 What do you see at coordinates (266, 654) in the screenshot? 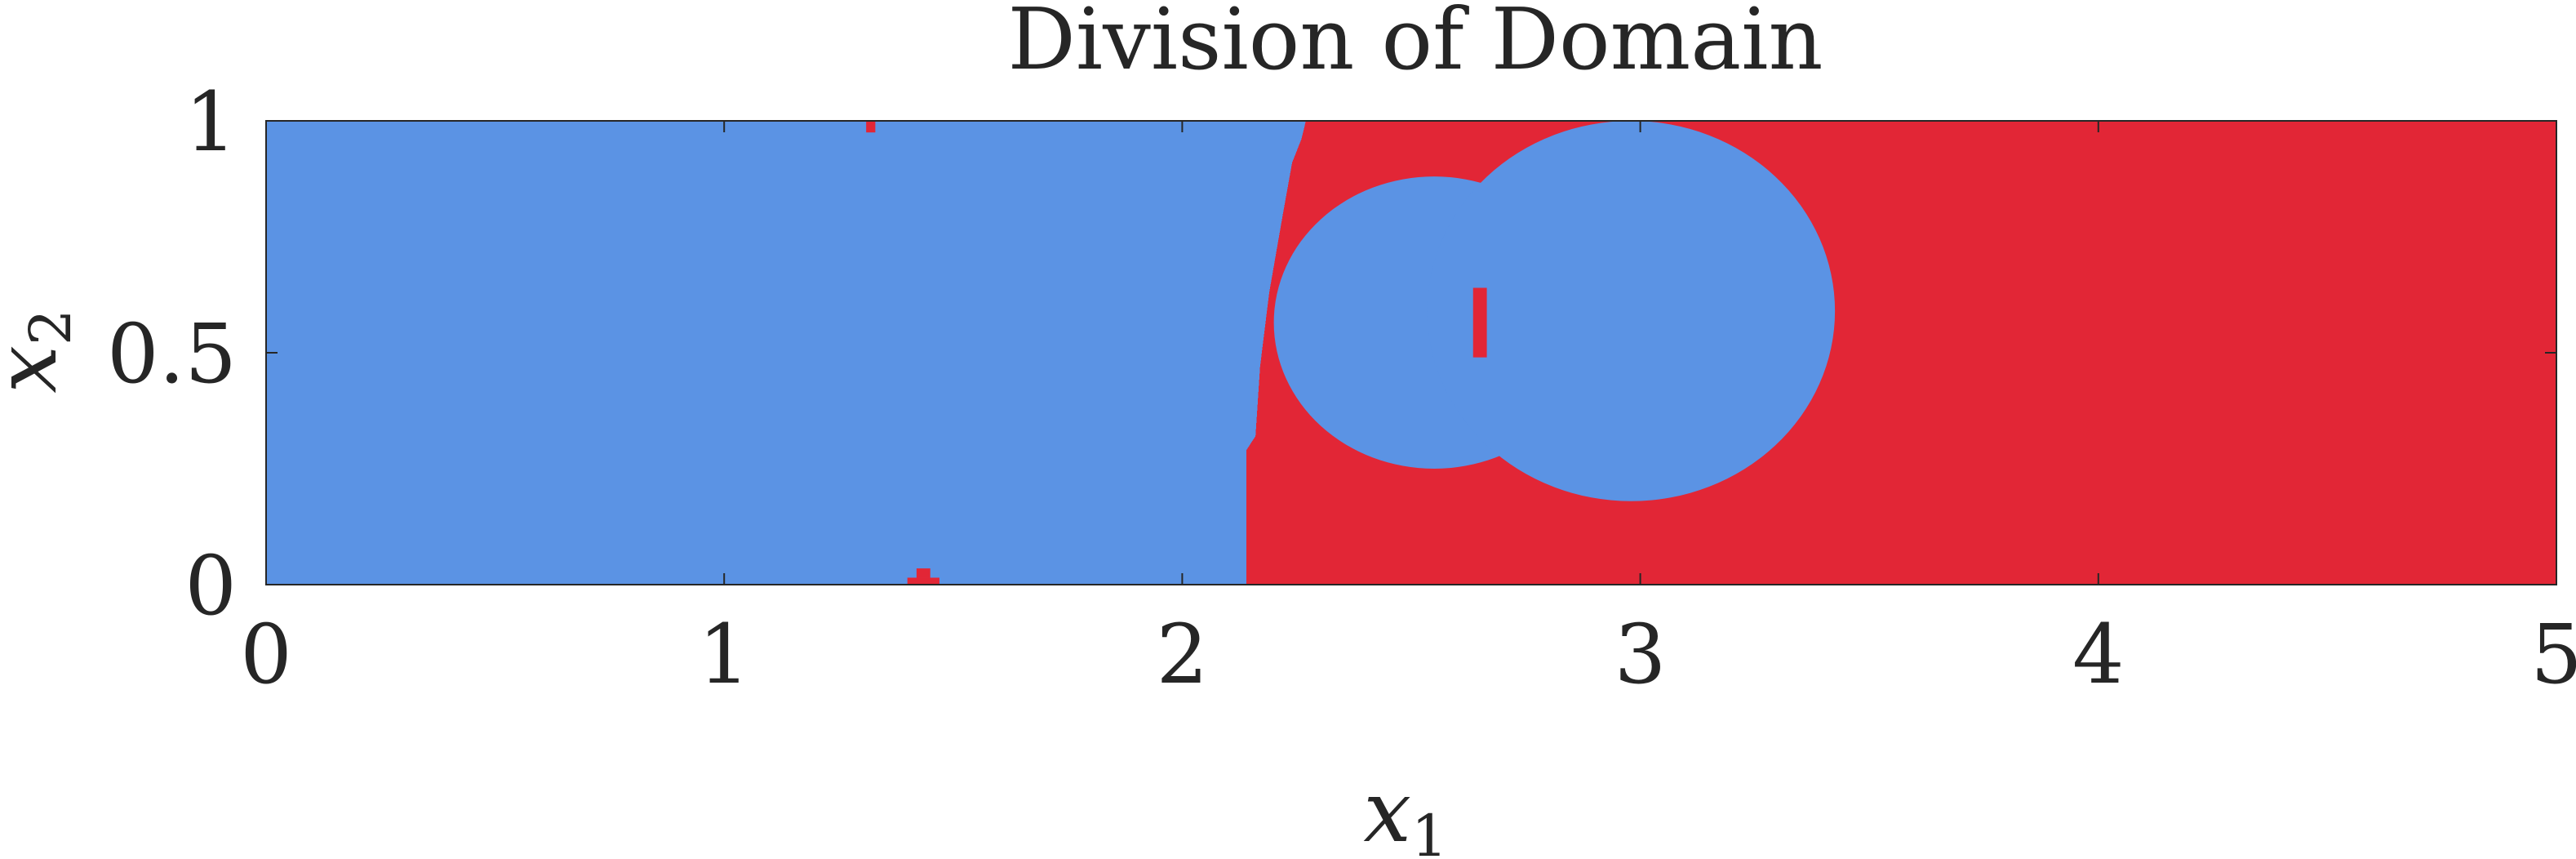
I see `x-tick-label-0: 0` at bounding box center [266, 654].